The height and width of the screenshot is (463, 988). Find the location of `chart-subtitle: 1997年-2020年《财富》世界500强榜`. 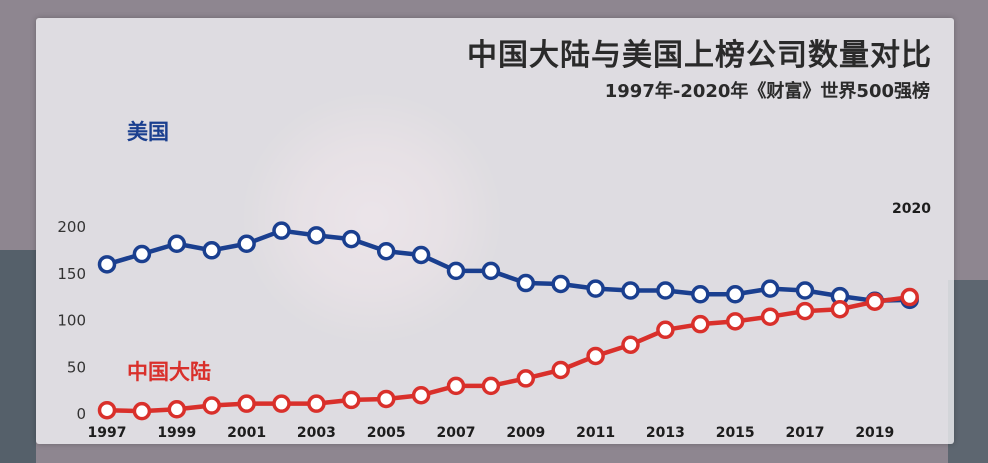

chart-subtitle: 1997年-2020年《财富》世界500强榜 is located at coordinates (767, 91).